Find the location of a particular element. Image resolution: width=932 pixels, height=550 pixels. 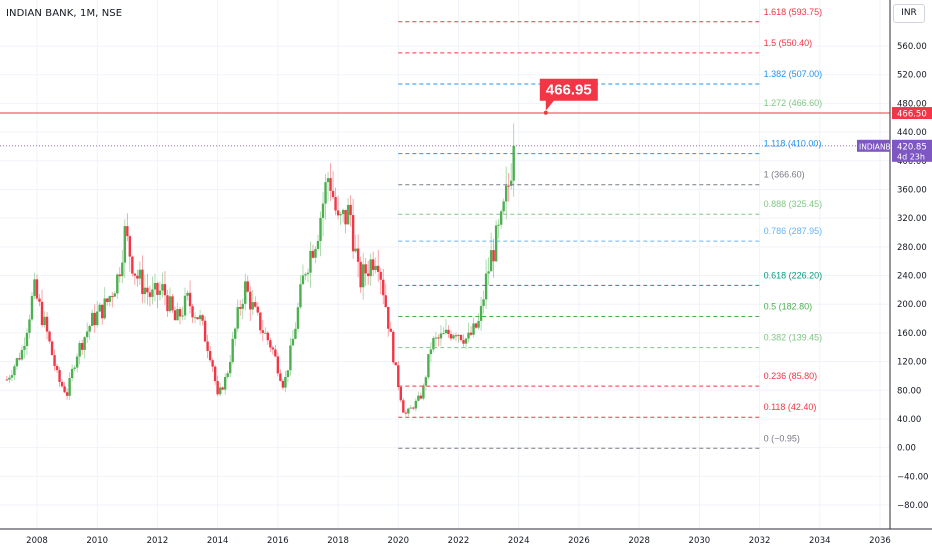

x-tick-label: 2008 is located at coordinates (37, 541).